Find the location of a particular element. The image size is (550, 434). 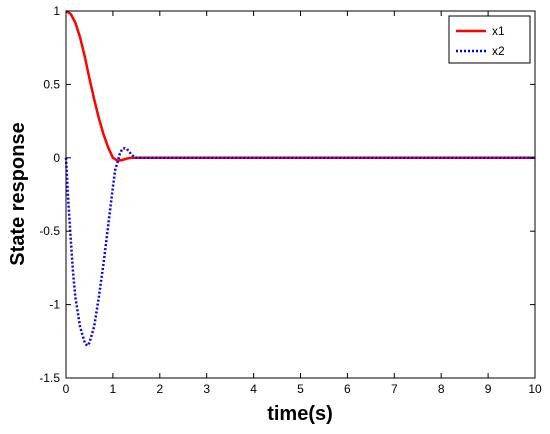

x-tick-label: 10 is located at coordinates (535, 389).